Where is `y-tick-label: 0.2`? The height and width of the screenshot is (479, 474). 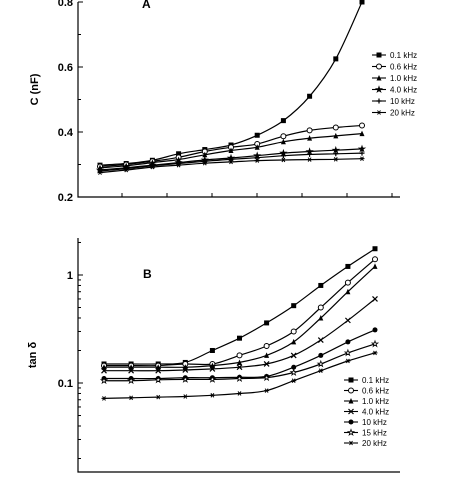 y-tick-label: 0.2 is located at coordinates (65, 198).